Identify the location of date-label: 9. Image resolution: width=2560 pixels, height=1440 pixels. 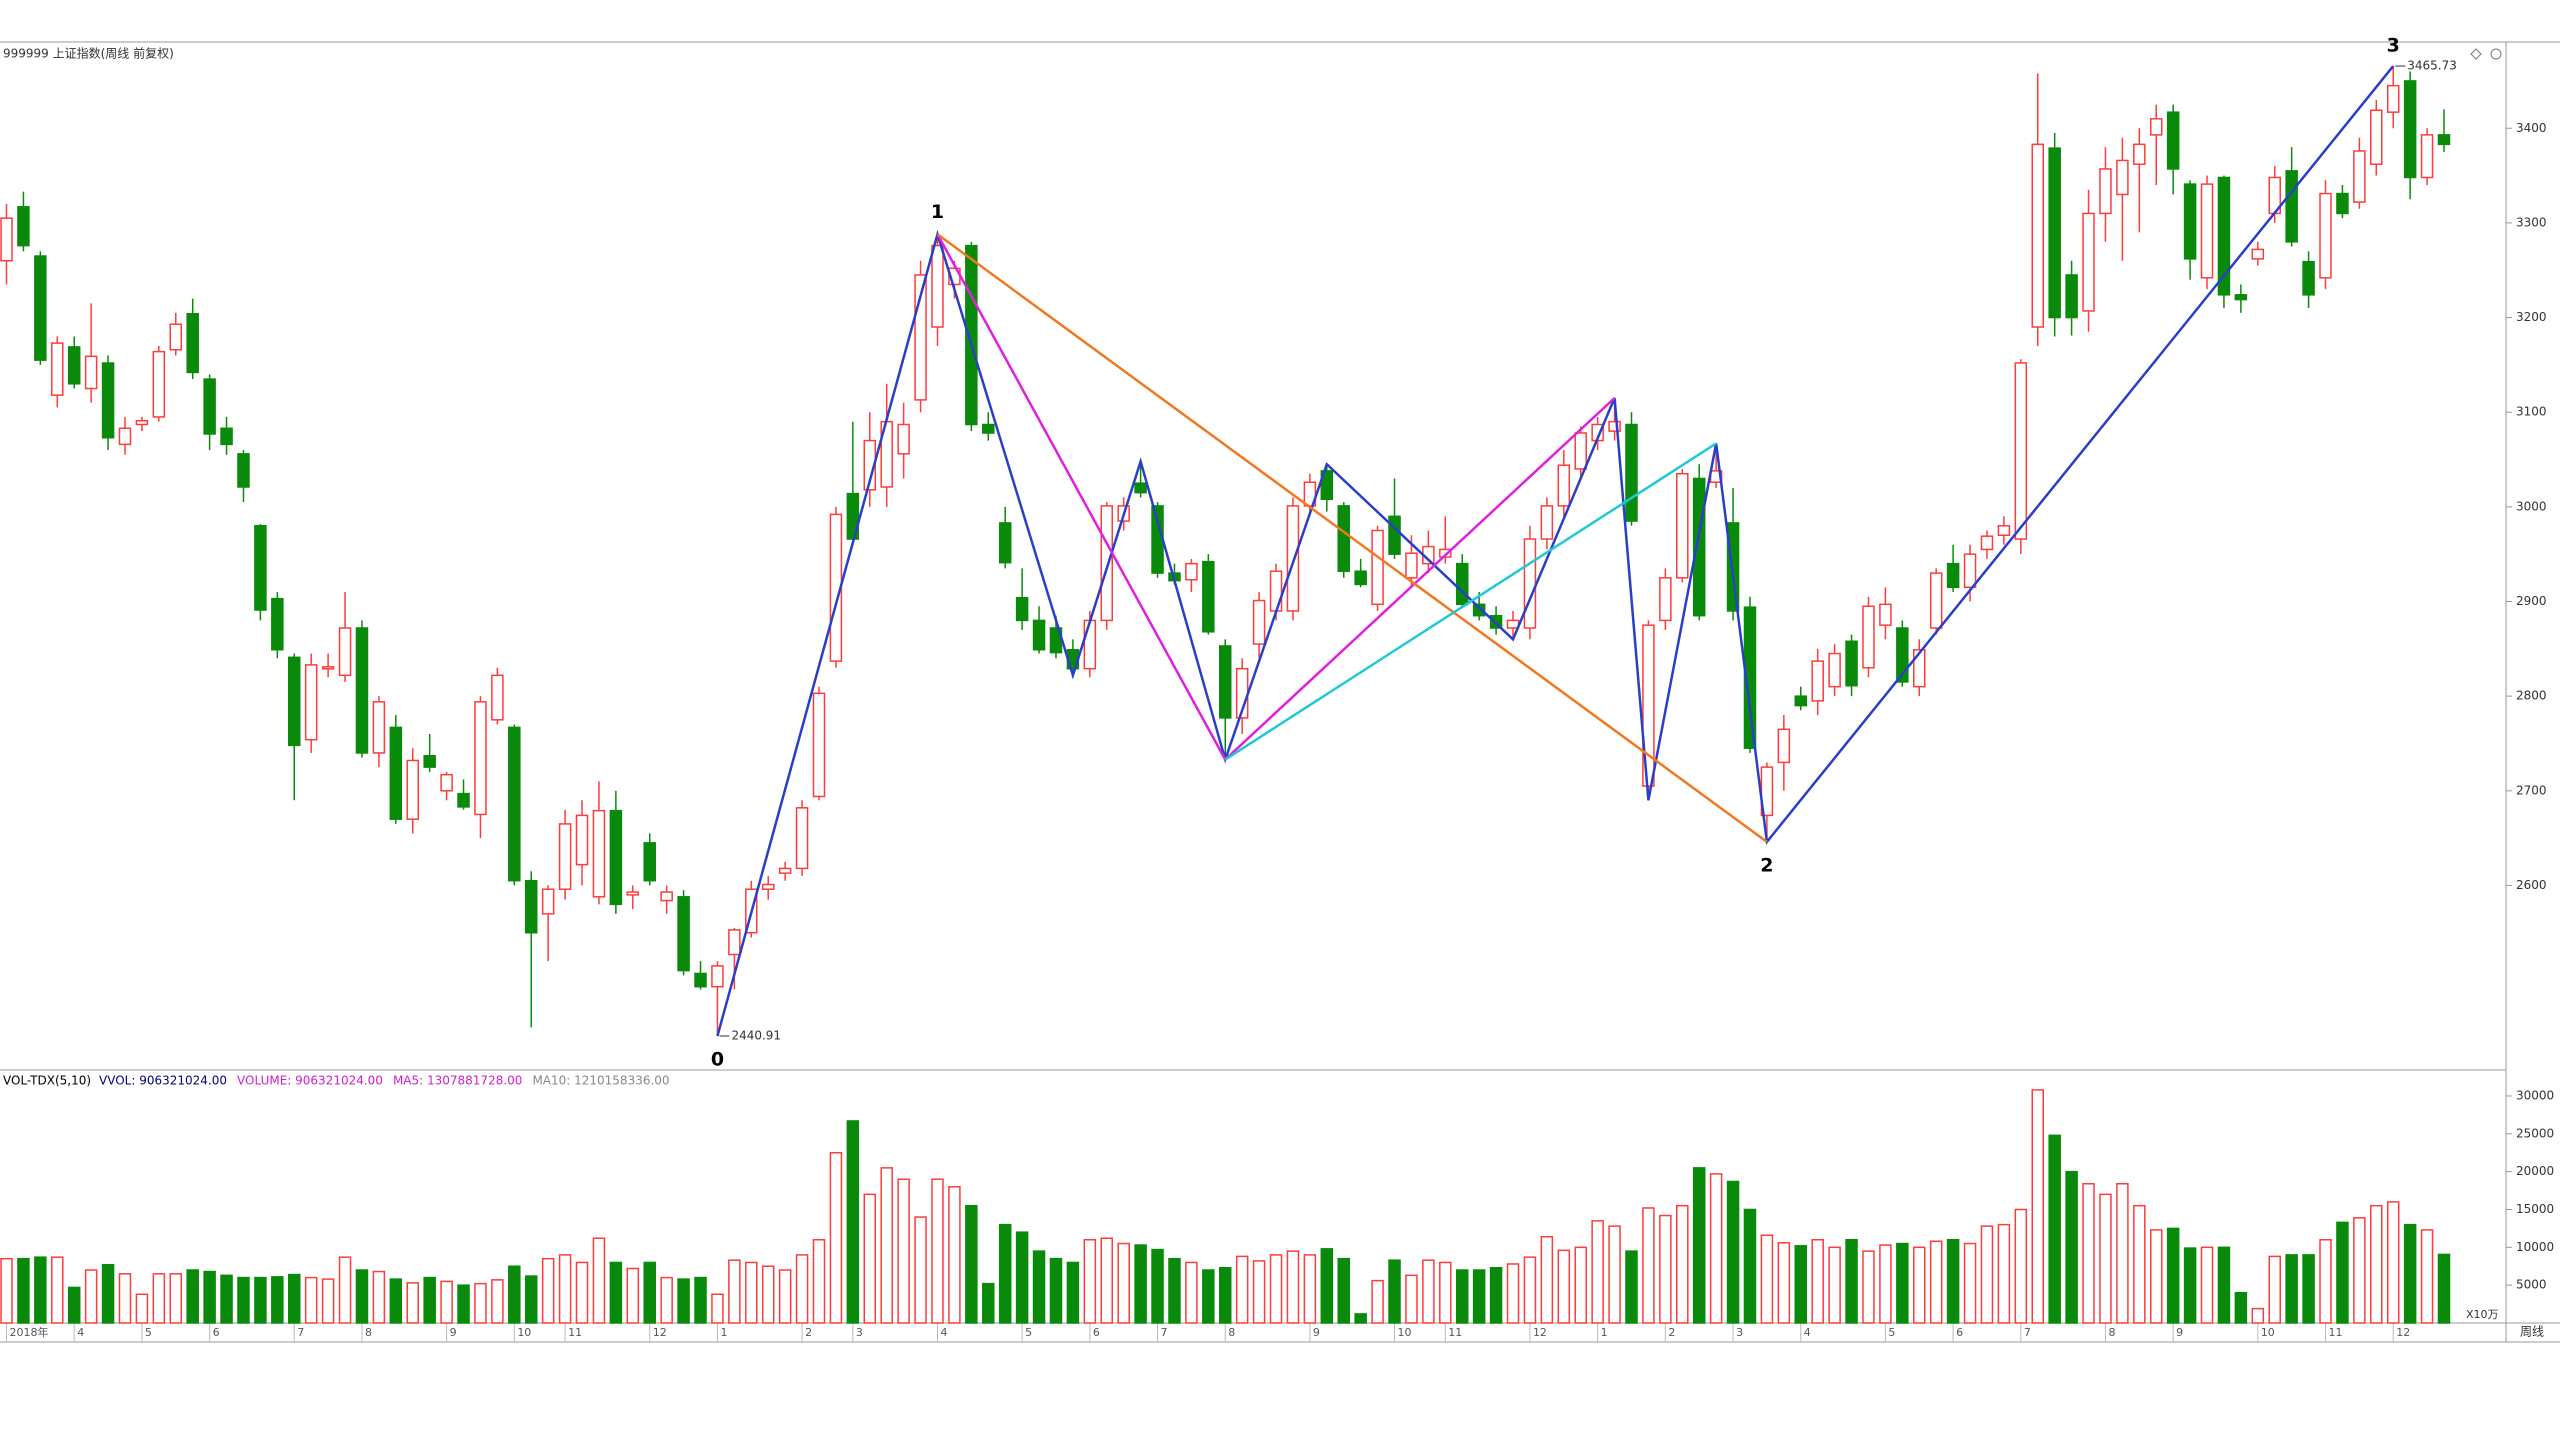
(2179, 1332).